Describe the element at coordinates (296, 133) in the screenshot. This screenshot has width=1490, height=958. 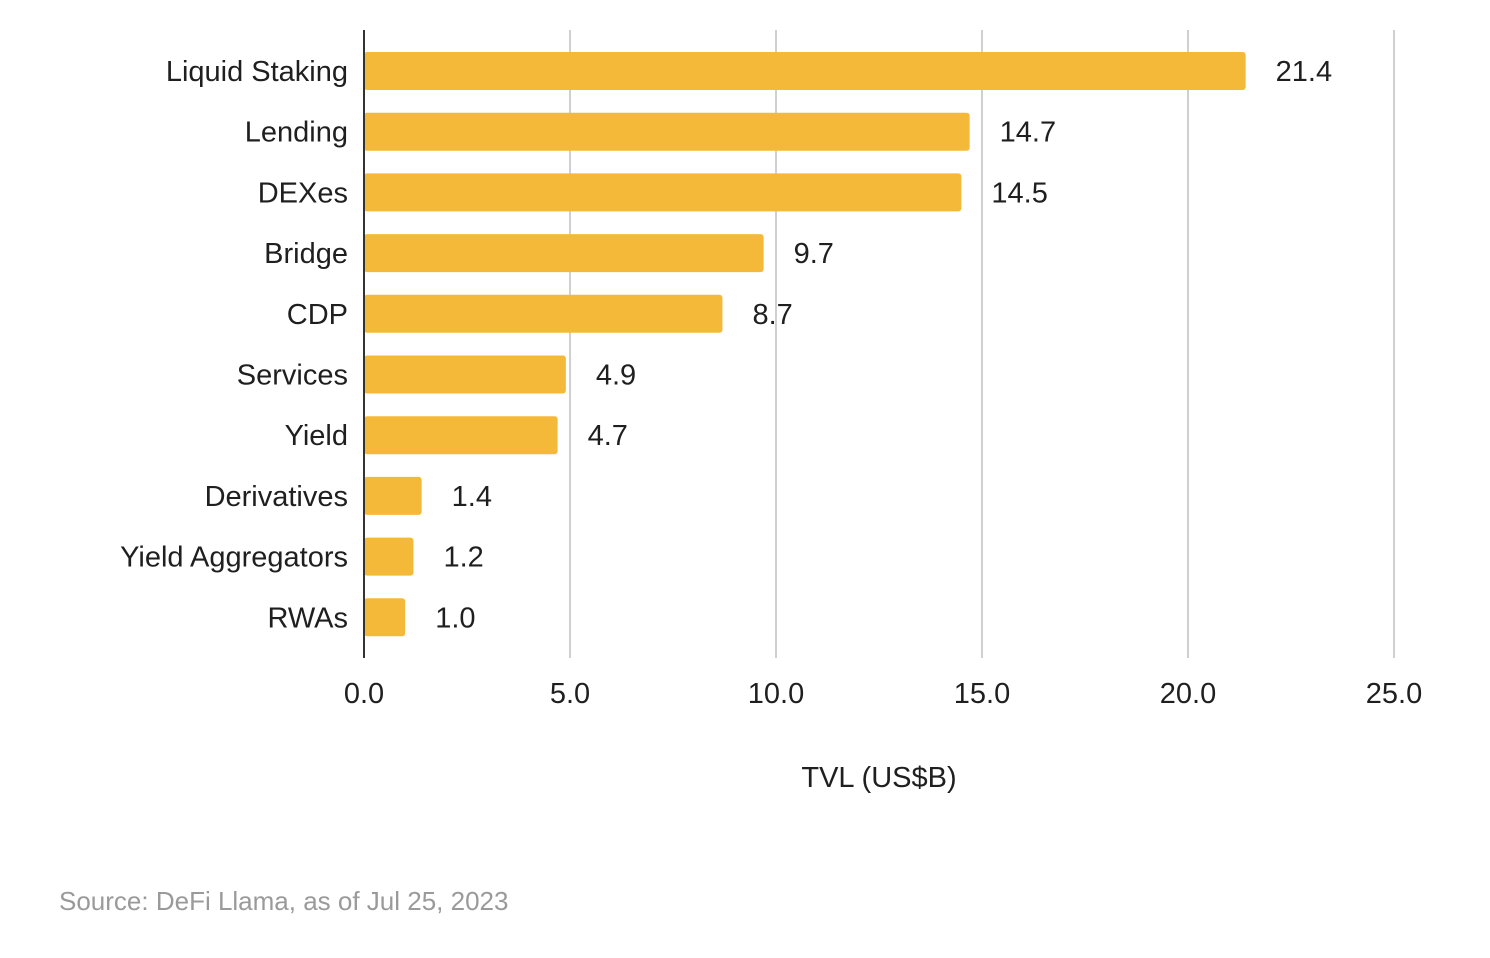
I see `category-label-1: Lending` at that location.